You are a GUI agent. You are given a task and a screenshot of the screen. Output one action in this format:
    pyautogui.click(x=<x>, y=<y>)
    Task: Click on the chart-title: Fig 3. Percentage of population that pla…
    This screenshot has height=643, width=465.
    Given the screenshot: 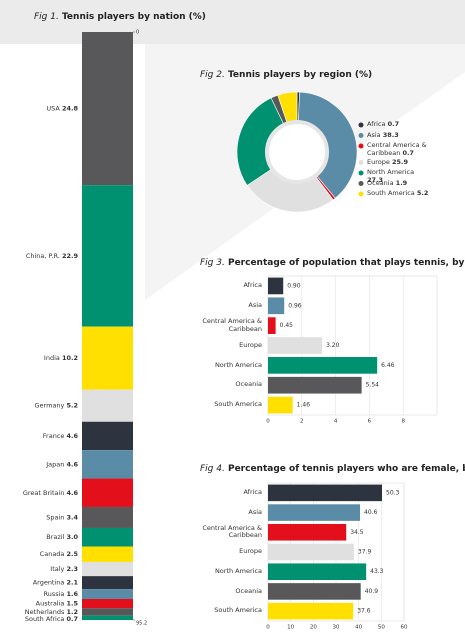 What is the action you would take?
    pyautogui.click(x=332, y=263)
    